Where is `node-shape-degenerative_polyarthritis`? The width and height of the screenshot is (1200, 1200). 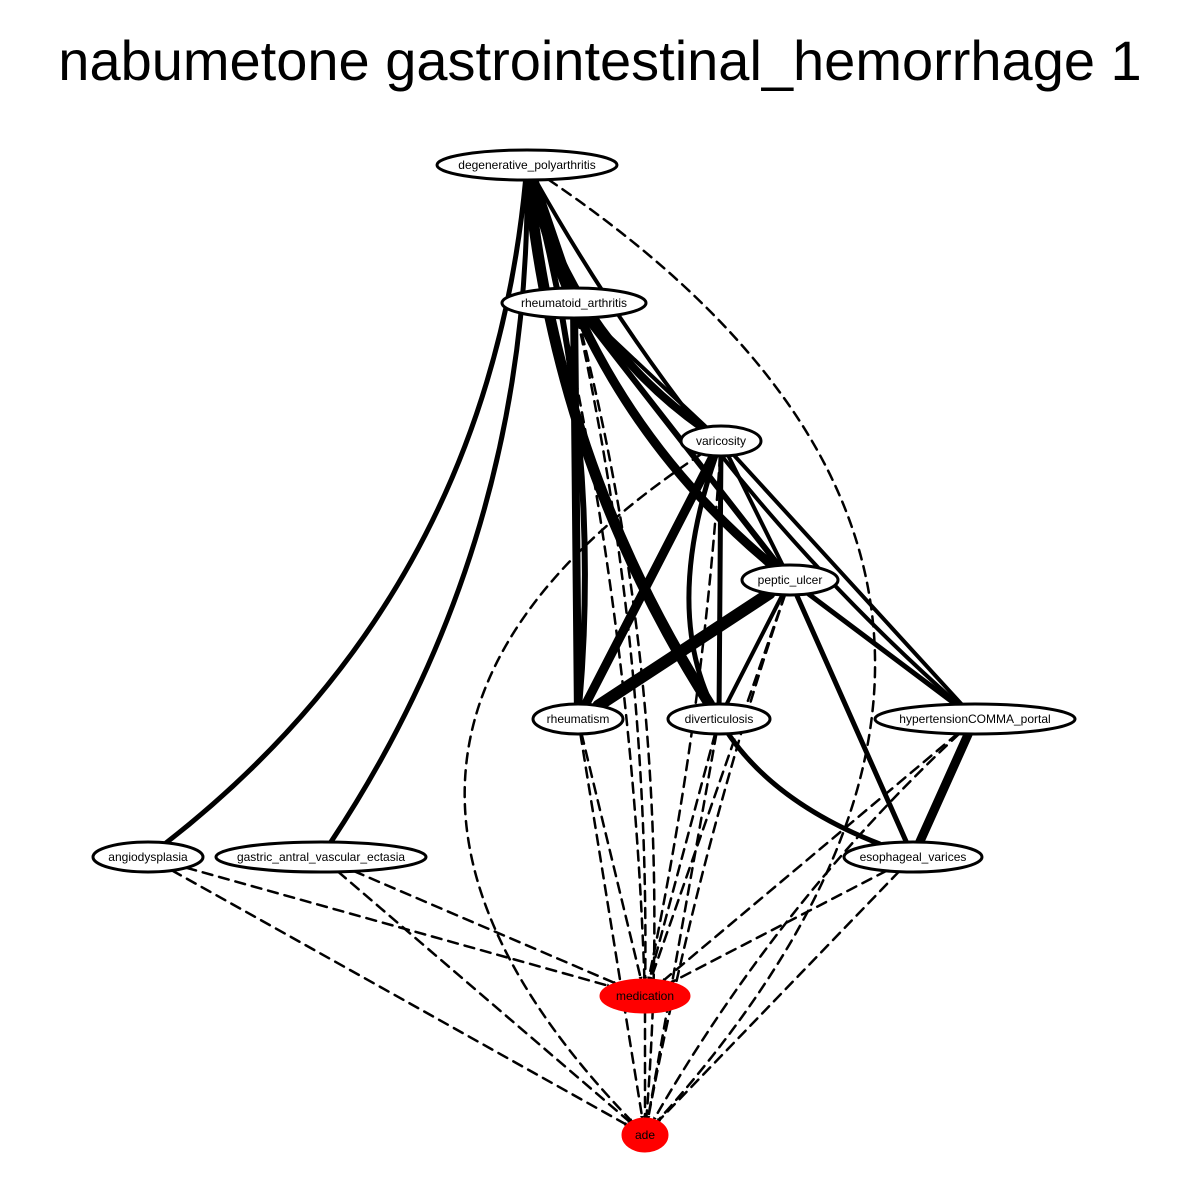
node-shape-degenerative_polyarthritis is located at coordinates (527, 165).